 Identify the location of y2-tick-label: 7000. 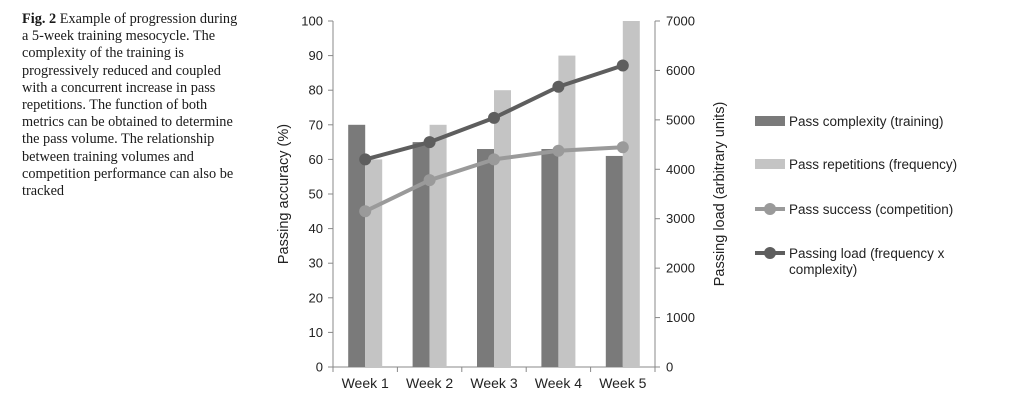
(680, 21).